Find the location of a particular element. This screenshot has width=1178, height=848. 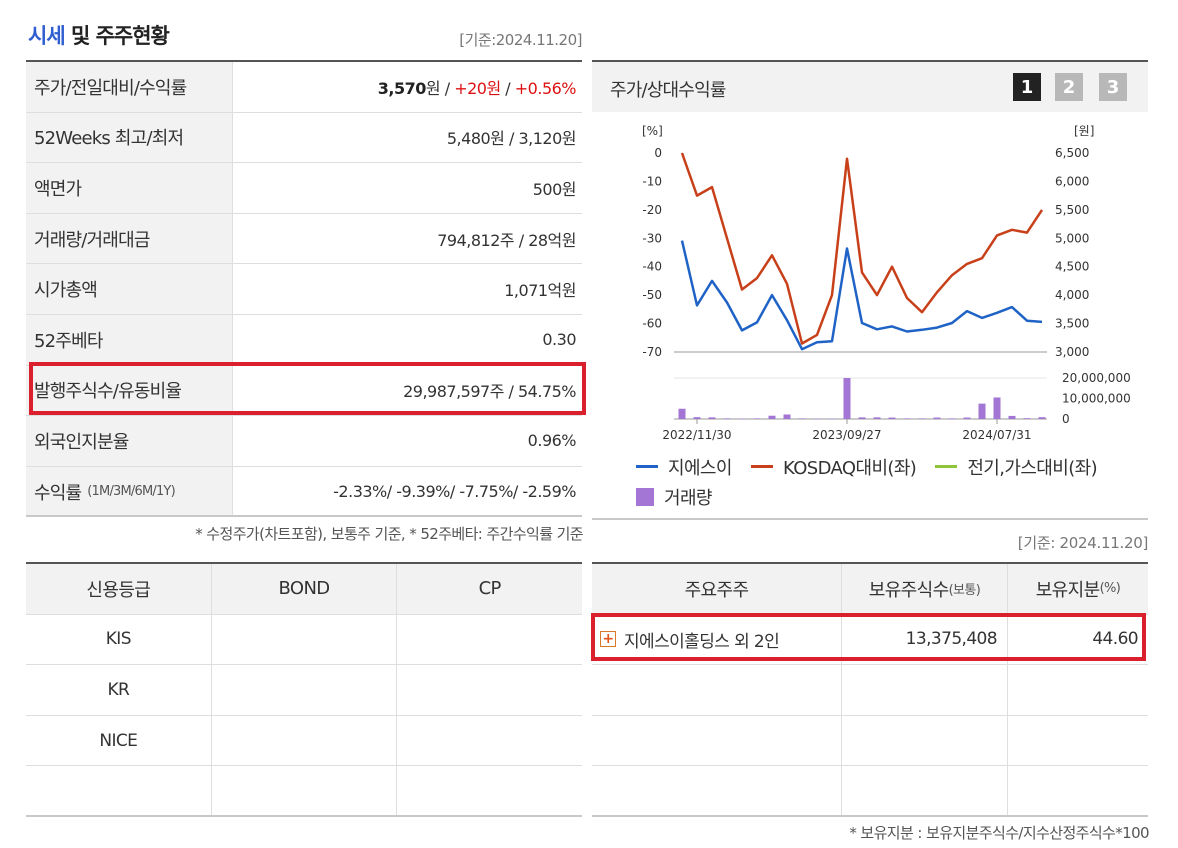

header-shares-sub: (보통) is located at coordinates (964, 591).